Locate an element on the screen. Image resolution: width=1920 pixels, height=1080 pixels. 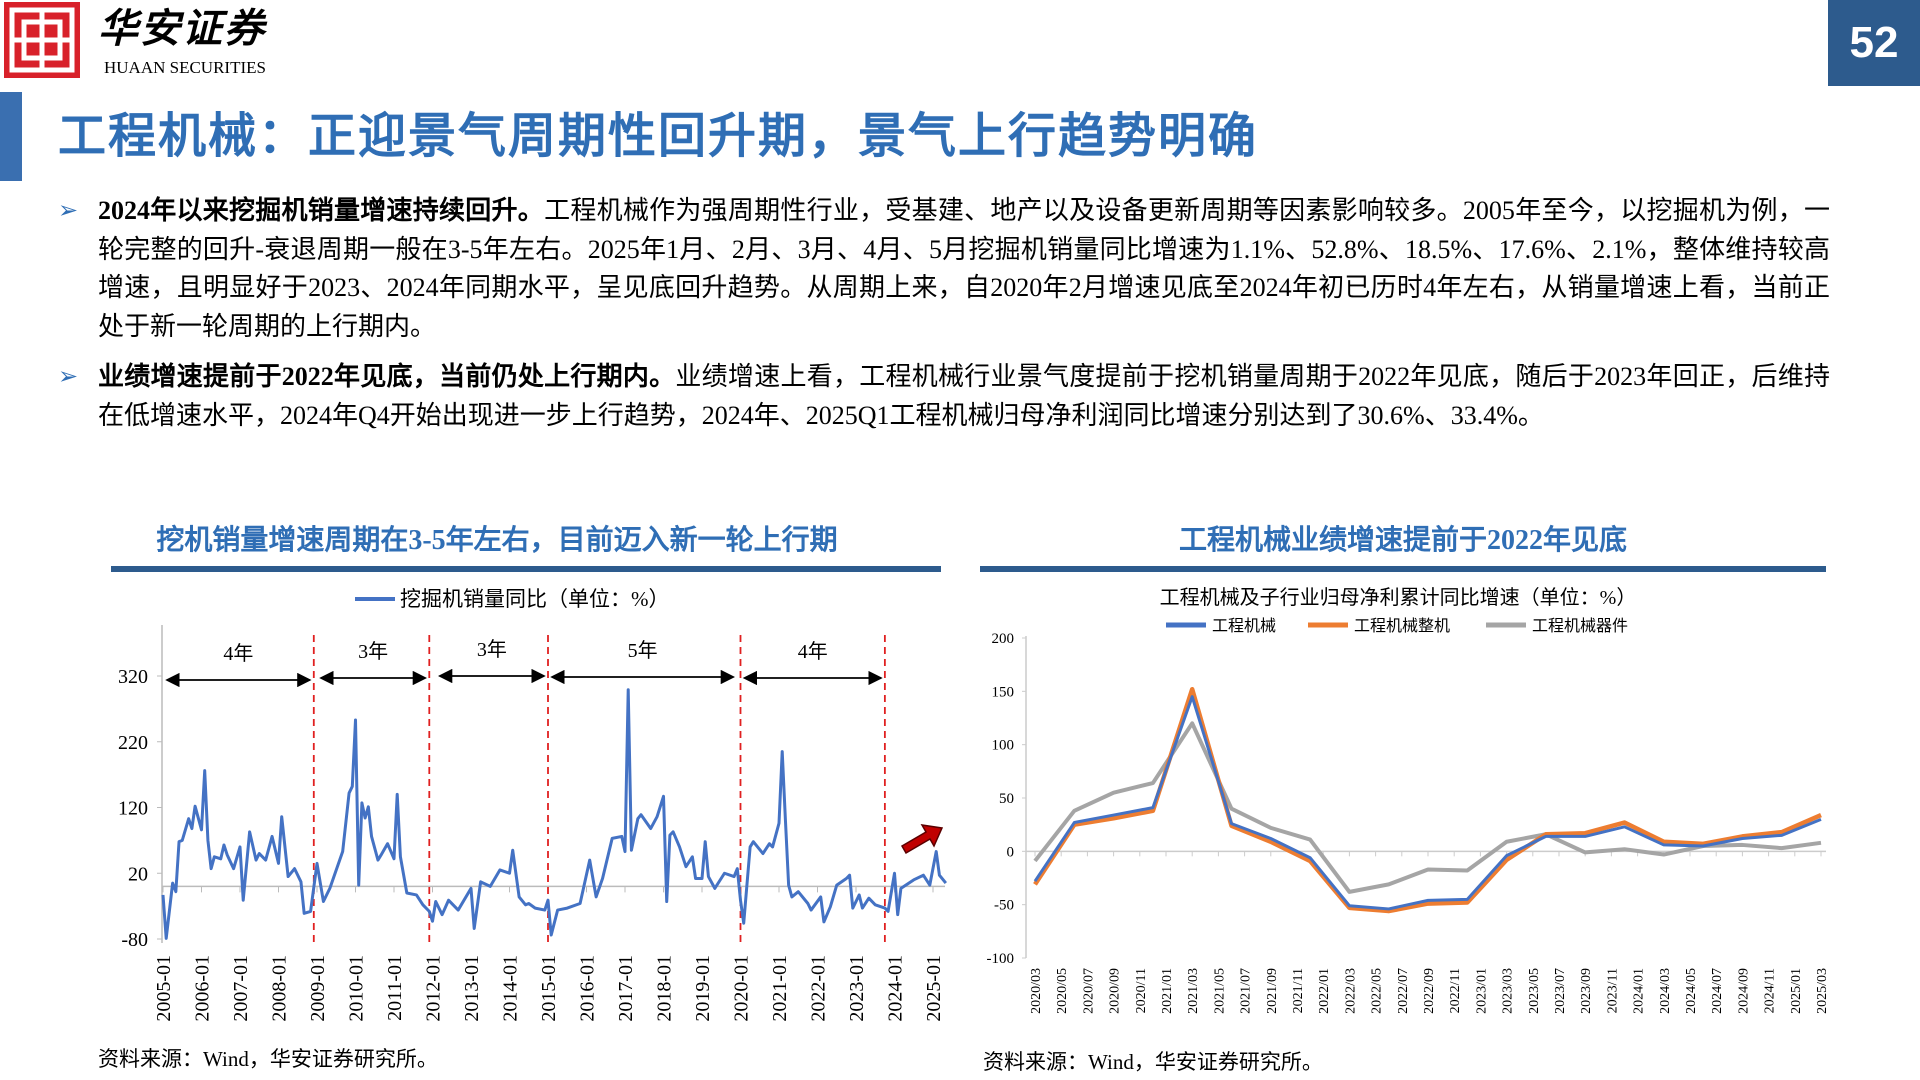
logo-mark is located at coordinates (42, 40).